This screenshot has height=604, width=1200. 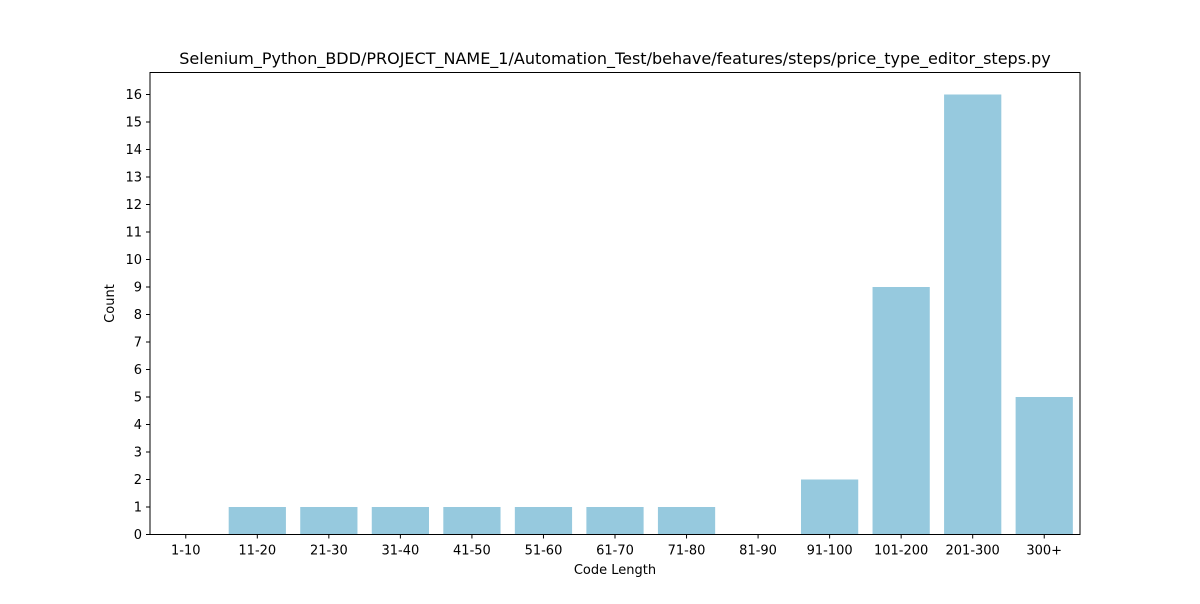 What do you see at coordinates (138, 370) in the screenshot?
I see `y-tick-label: 6` at bounding box center [138, 370].